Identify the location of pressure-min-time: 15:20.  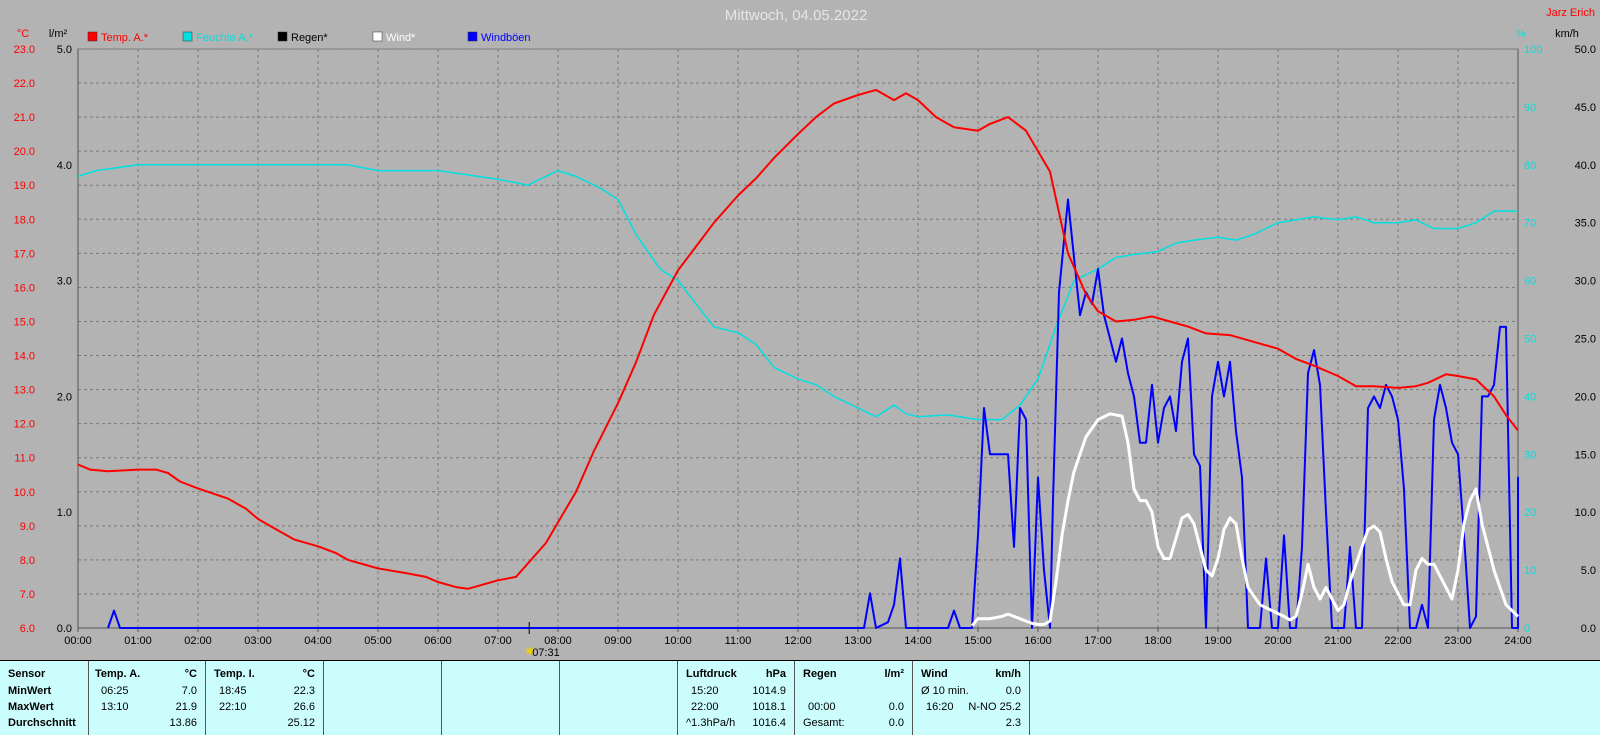
(705, 691).